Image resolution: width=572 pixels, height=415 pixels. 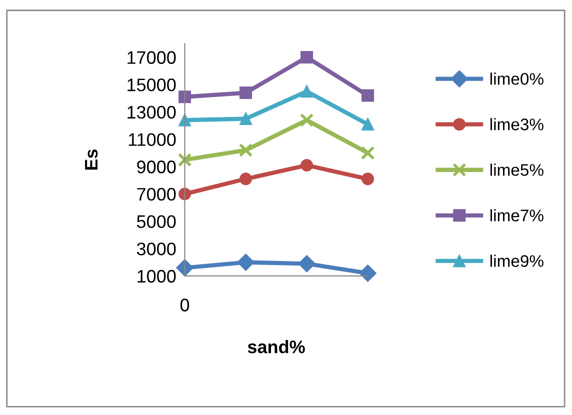 I want to click on legend-label: lime9%, so click(x=517, y=260).